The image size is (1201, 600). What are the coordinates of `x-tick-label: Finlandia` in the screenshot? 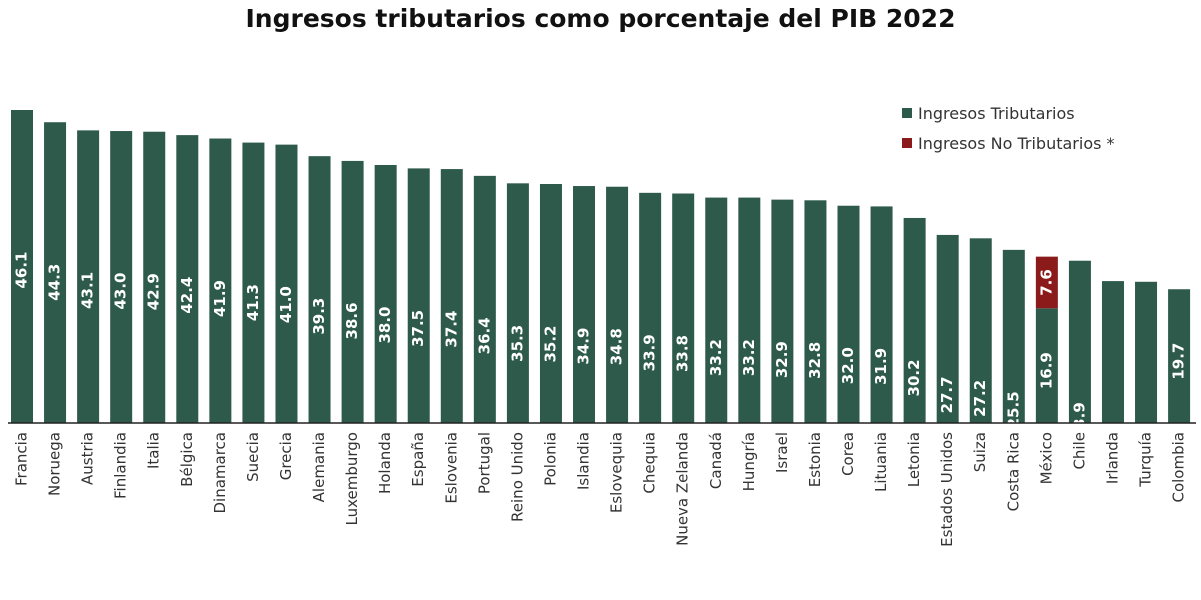 It's located at (121, 465).